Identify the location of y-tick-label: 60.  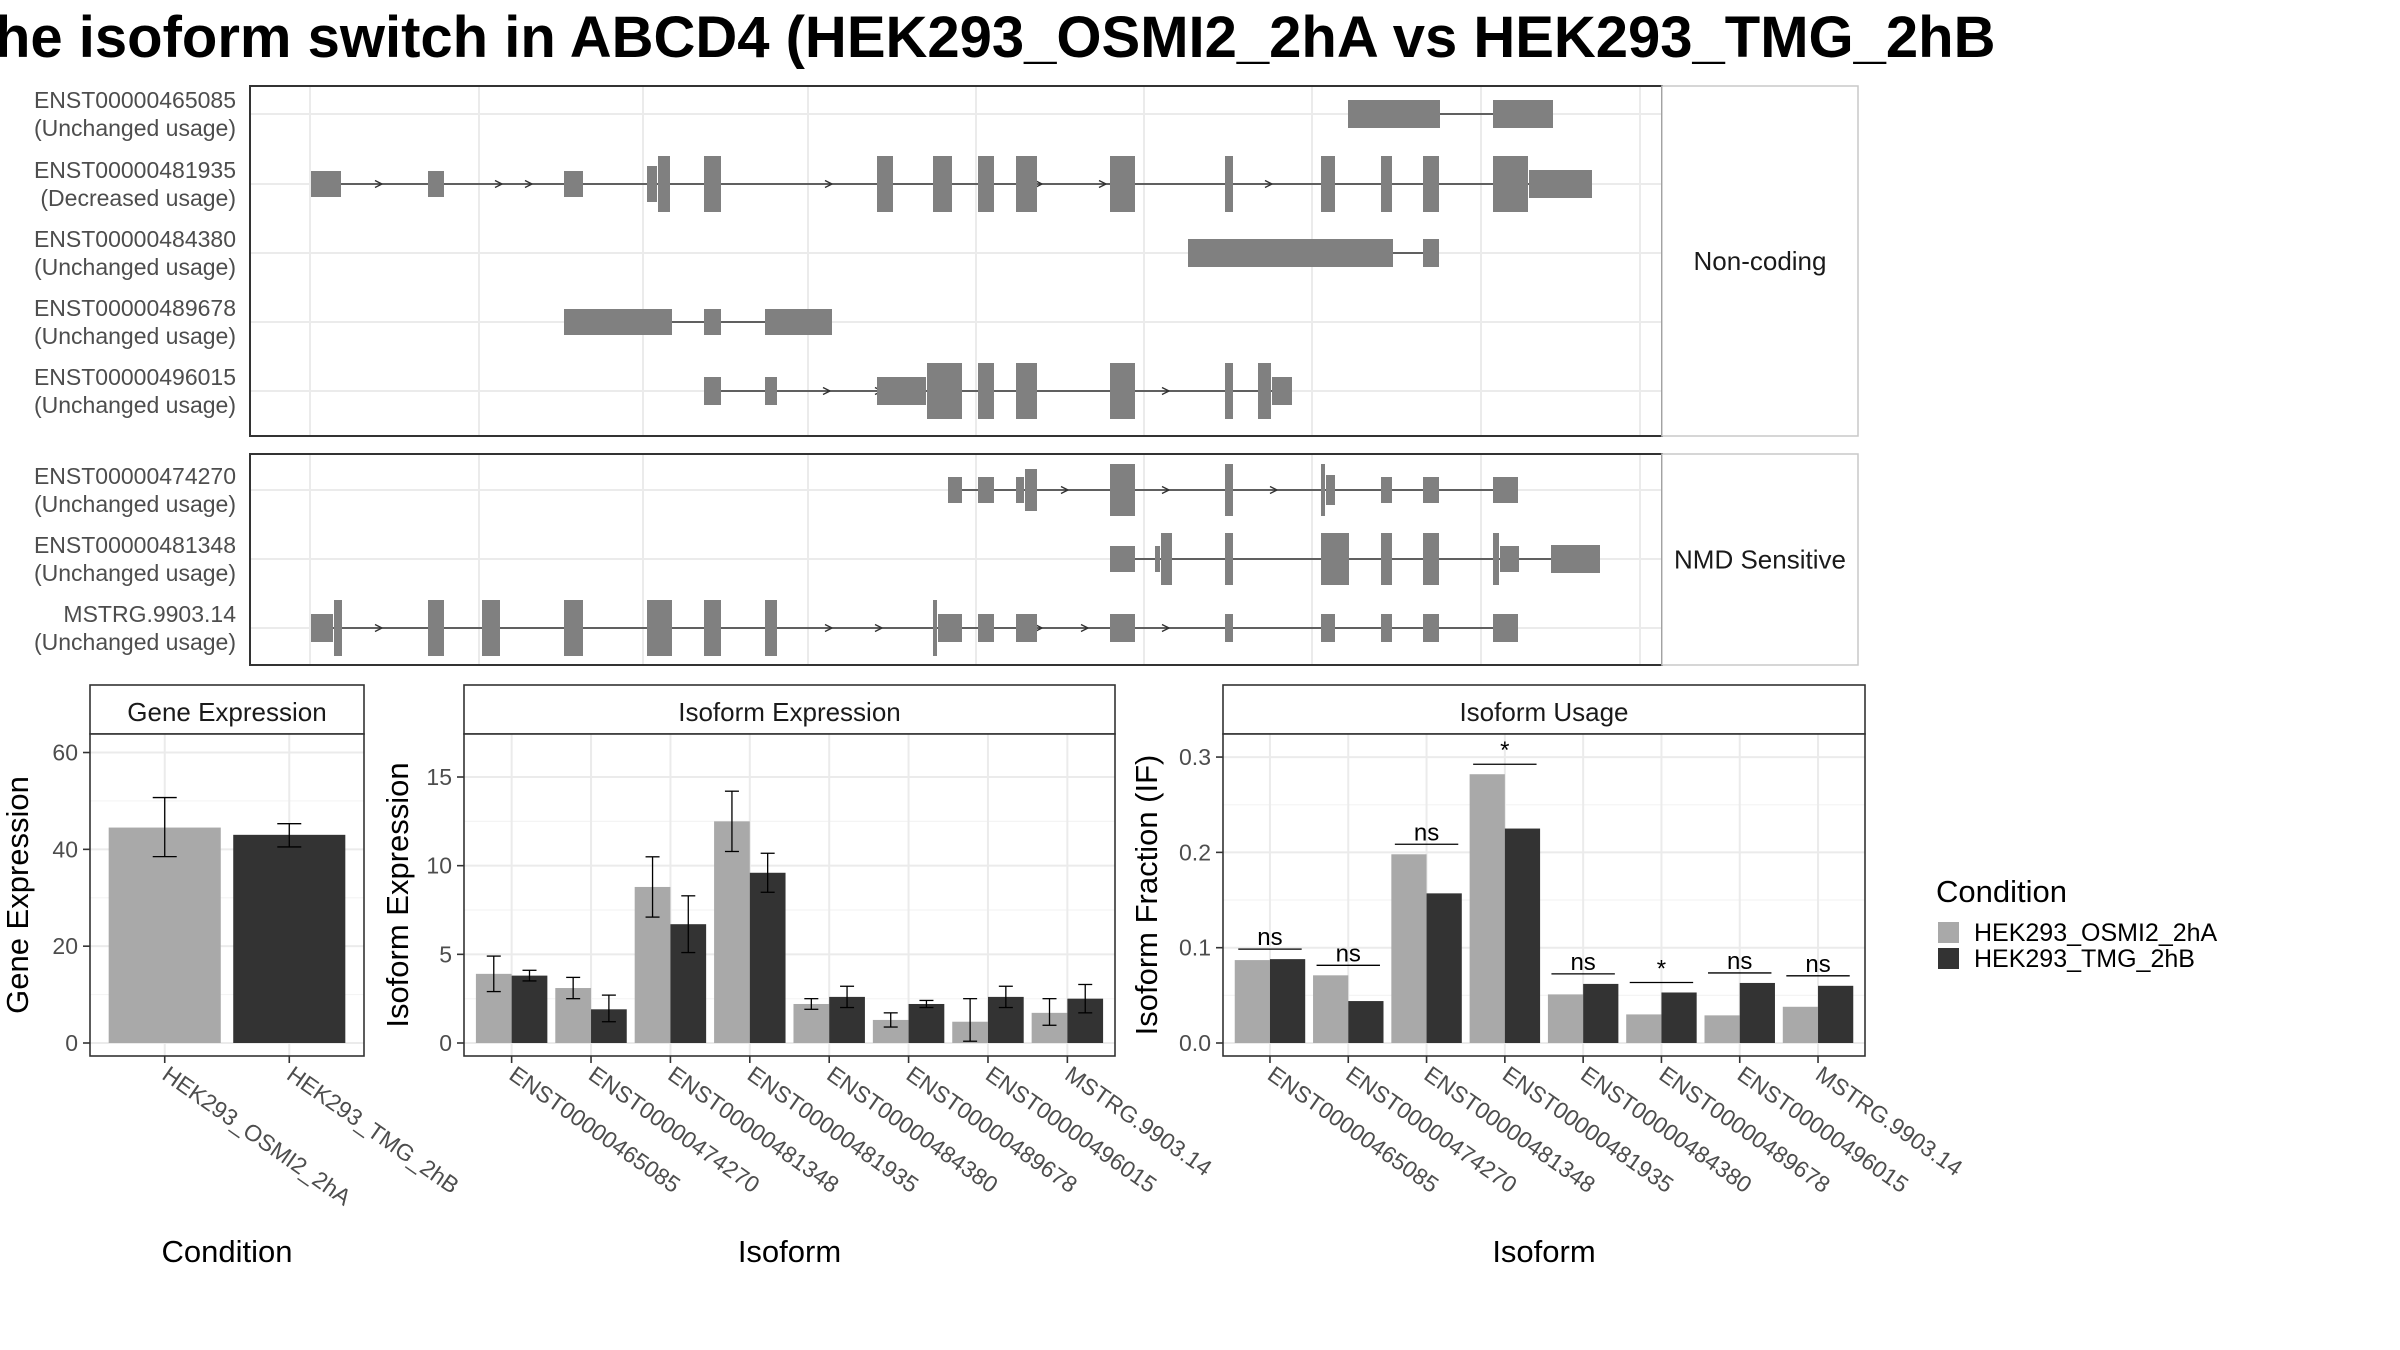
(65, 753).